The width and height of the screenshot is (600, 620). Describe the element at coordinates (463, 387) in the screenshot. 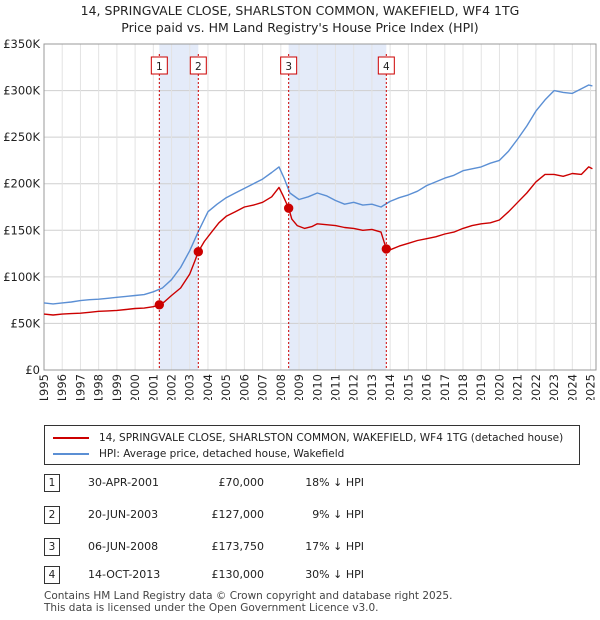

I see `x-tick-label: 2018` at that location.